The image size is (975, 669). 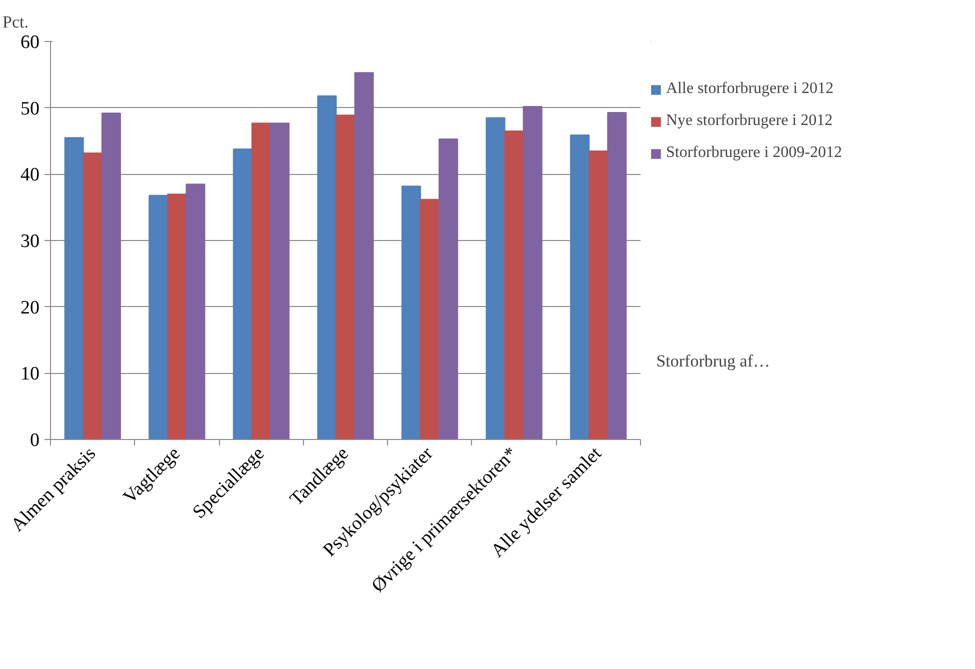 I want to click on legend-label: Alle storforbrugere i 2012, so click(x=750, y=89).